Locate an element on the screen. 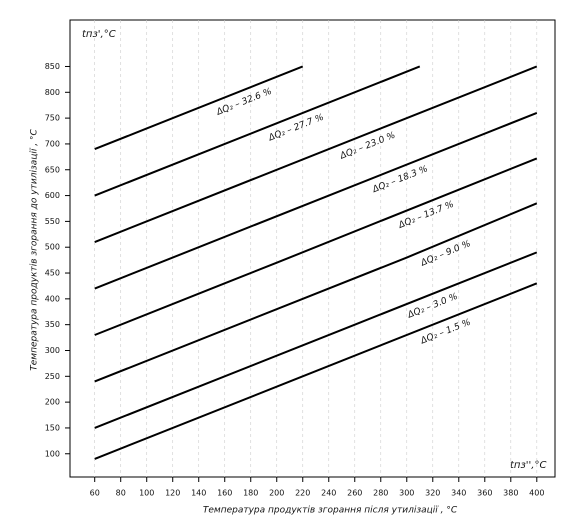 The width and height of the screenshot is (581, 524). x-tick-label: 320 is located at coordinates (432, 493).